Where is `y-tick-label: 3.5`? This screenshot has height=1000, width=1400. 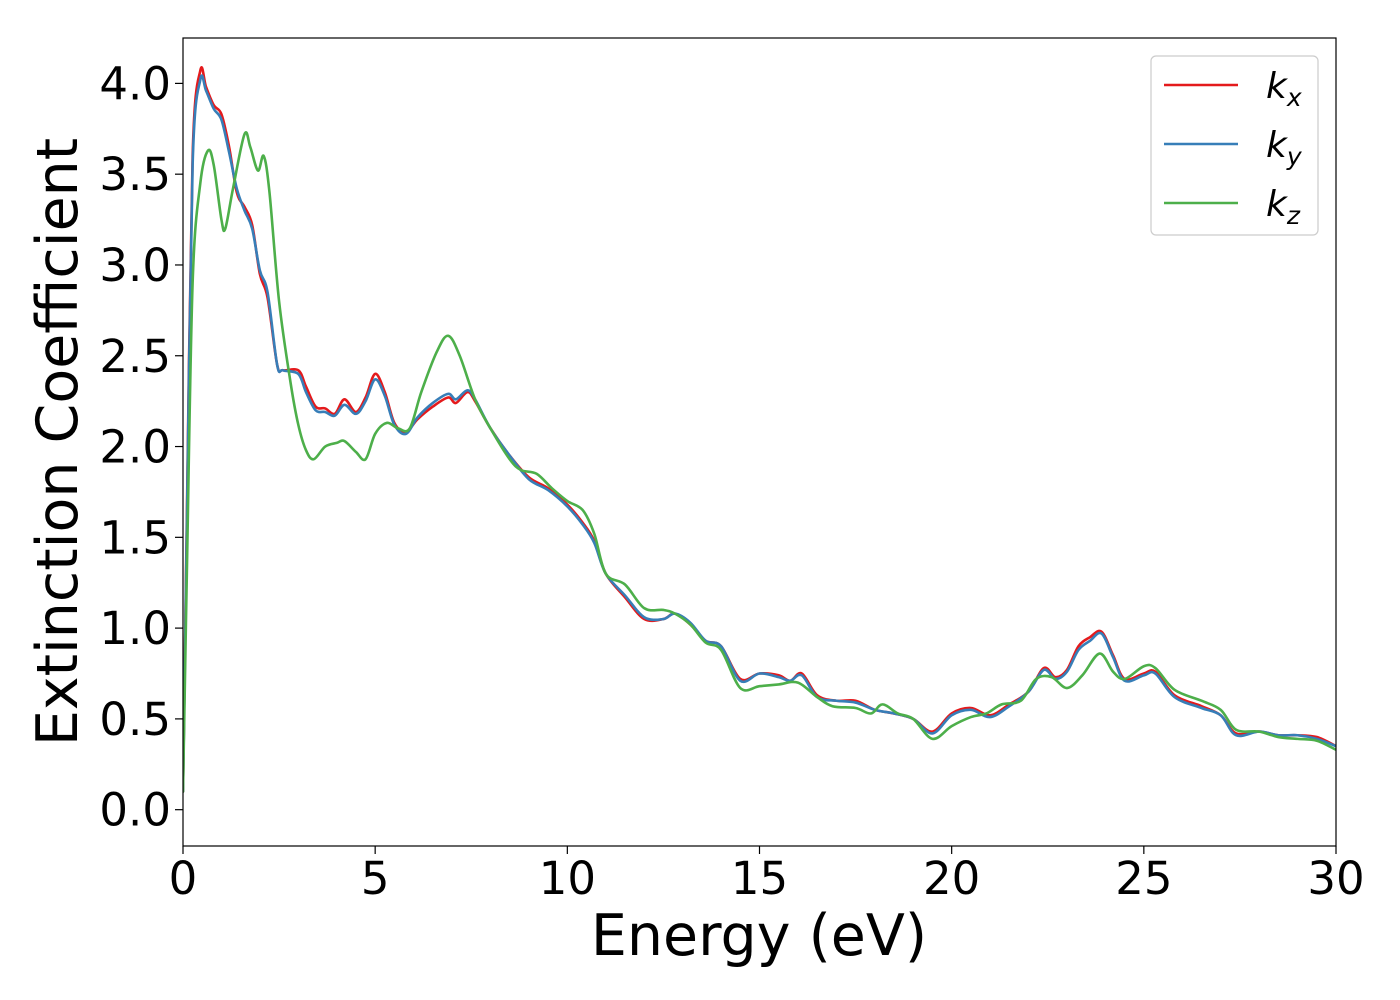 y-tick-label: 3.5 is located at coordinates (135, 174).